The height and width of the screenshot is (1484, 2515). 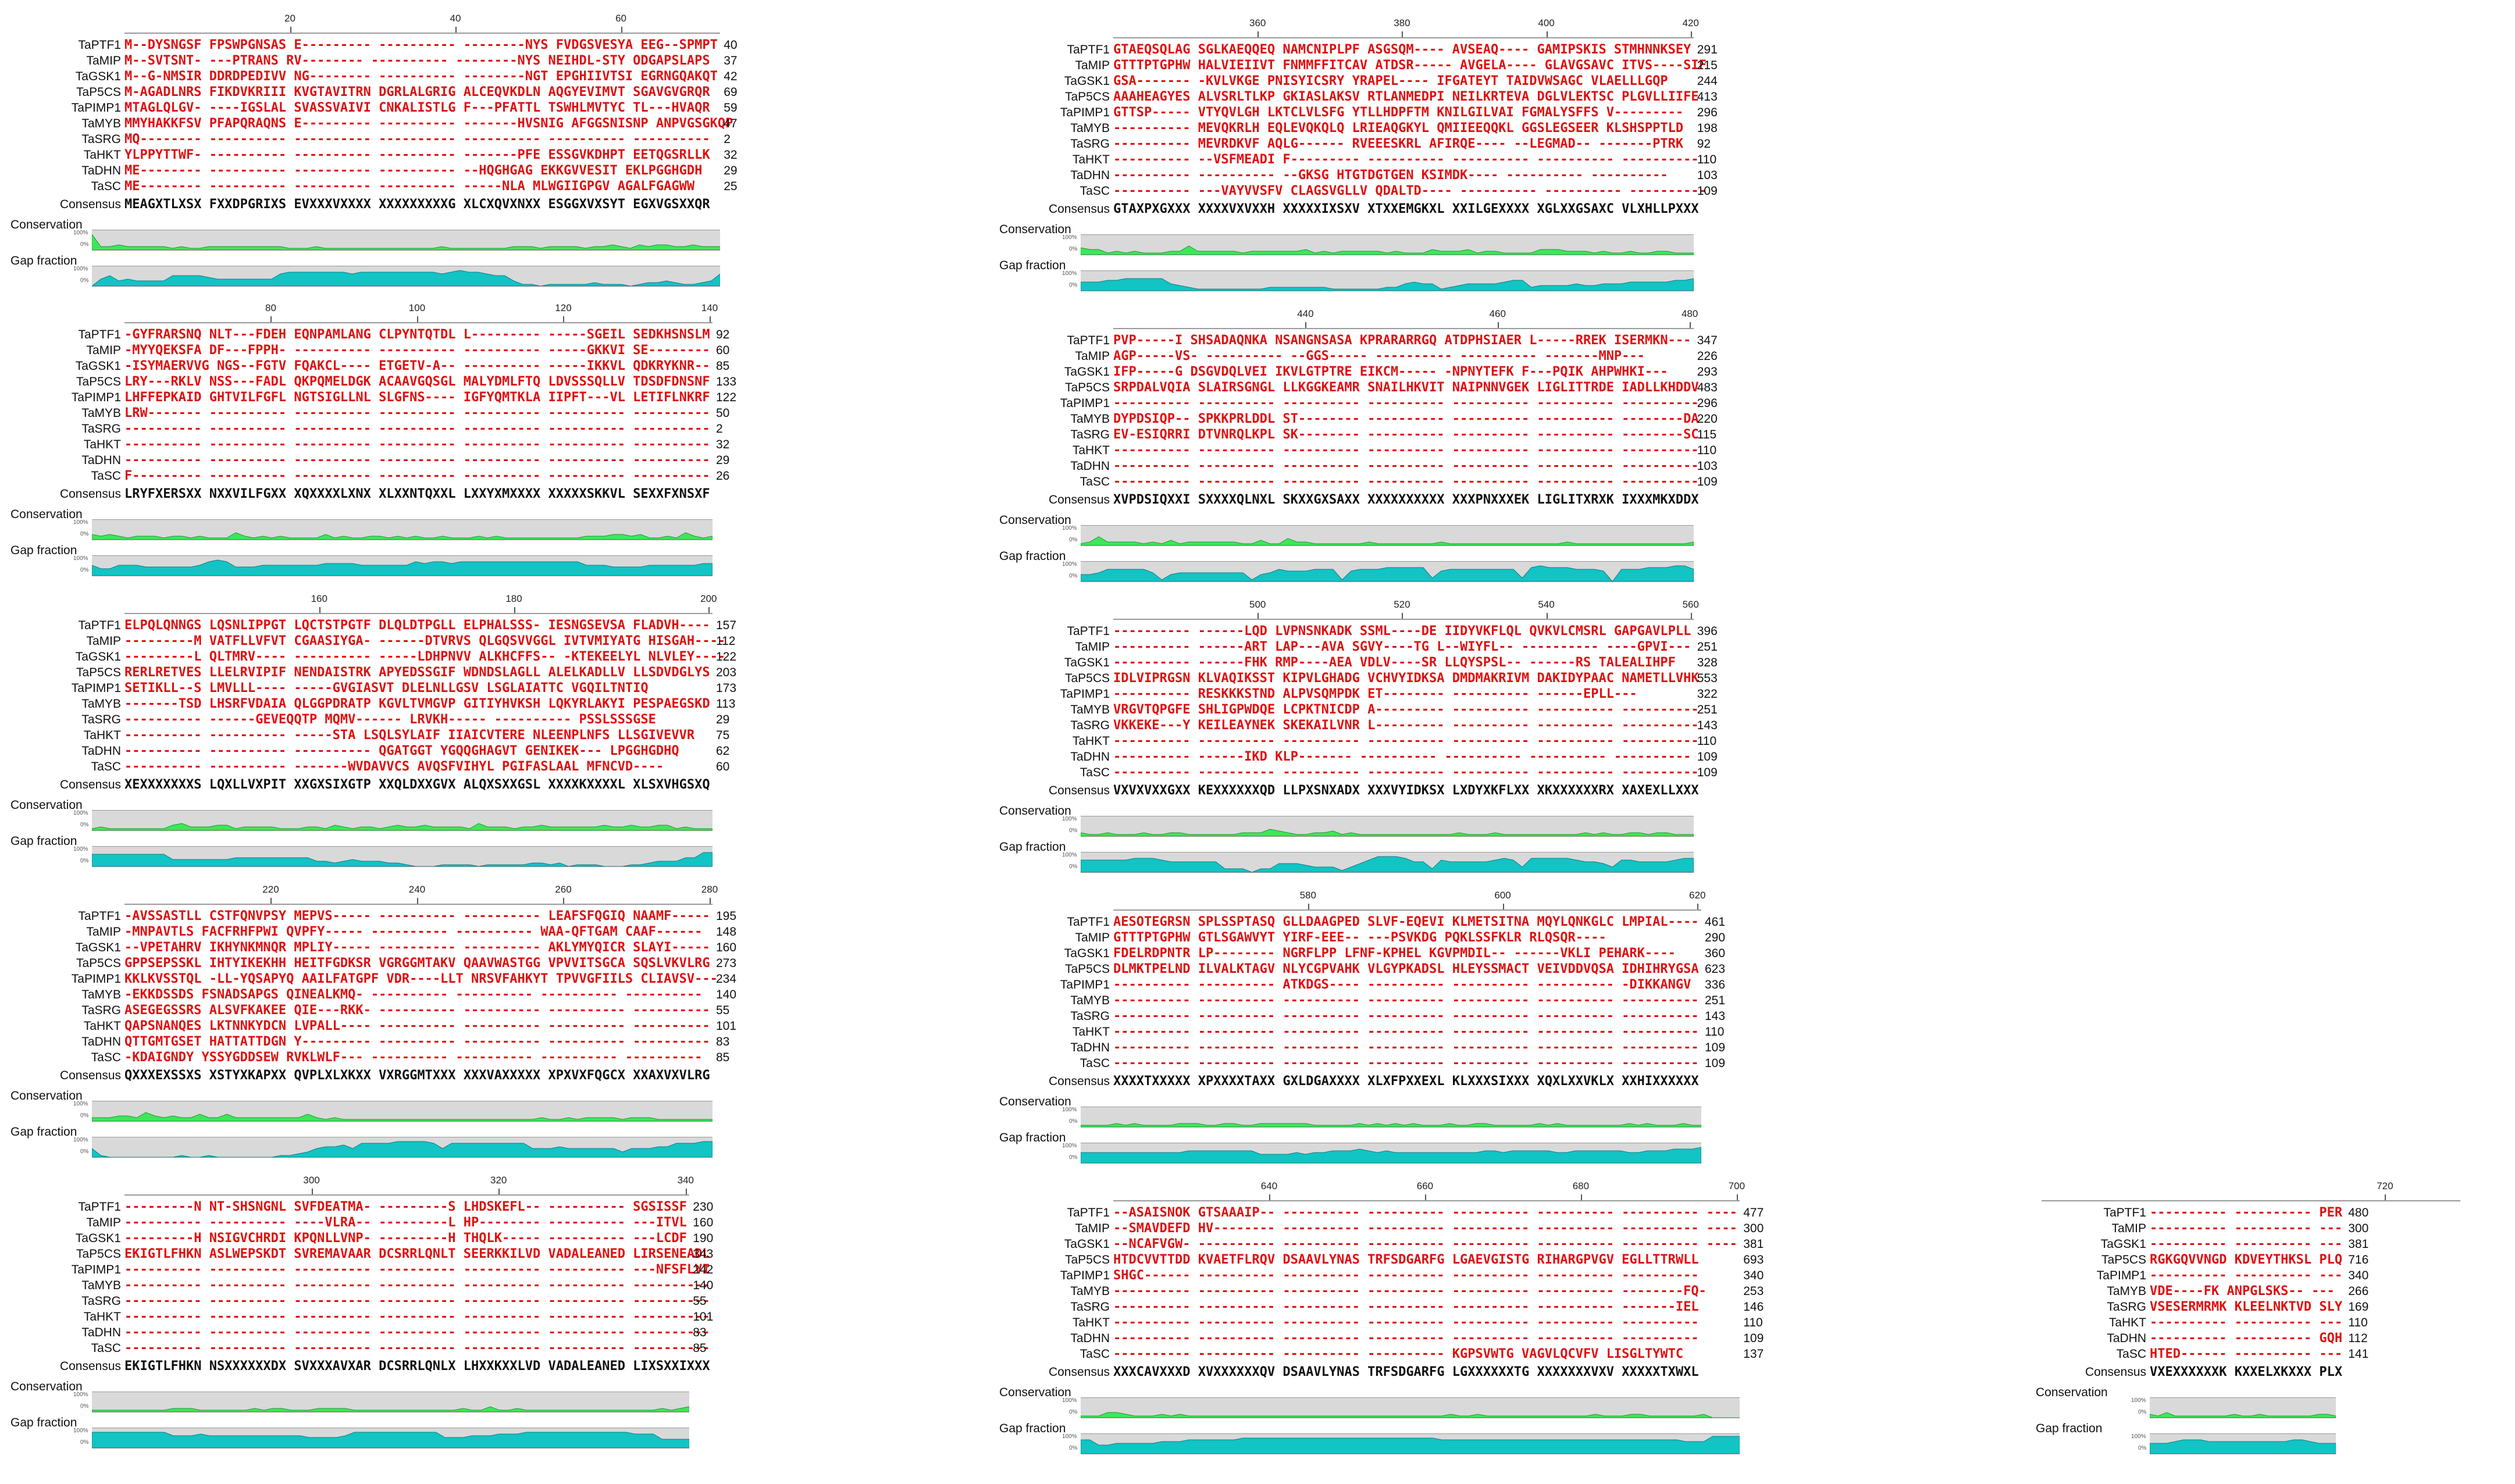 I want to click on consensus-row: Consensus VXEXXXXXXK KXXELXKXXX PLX, so click(x=2251, y=1372).